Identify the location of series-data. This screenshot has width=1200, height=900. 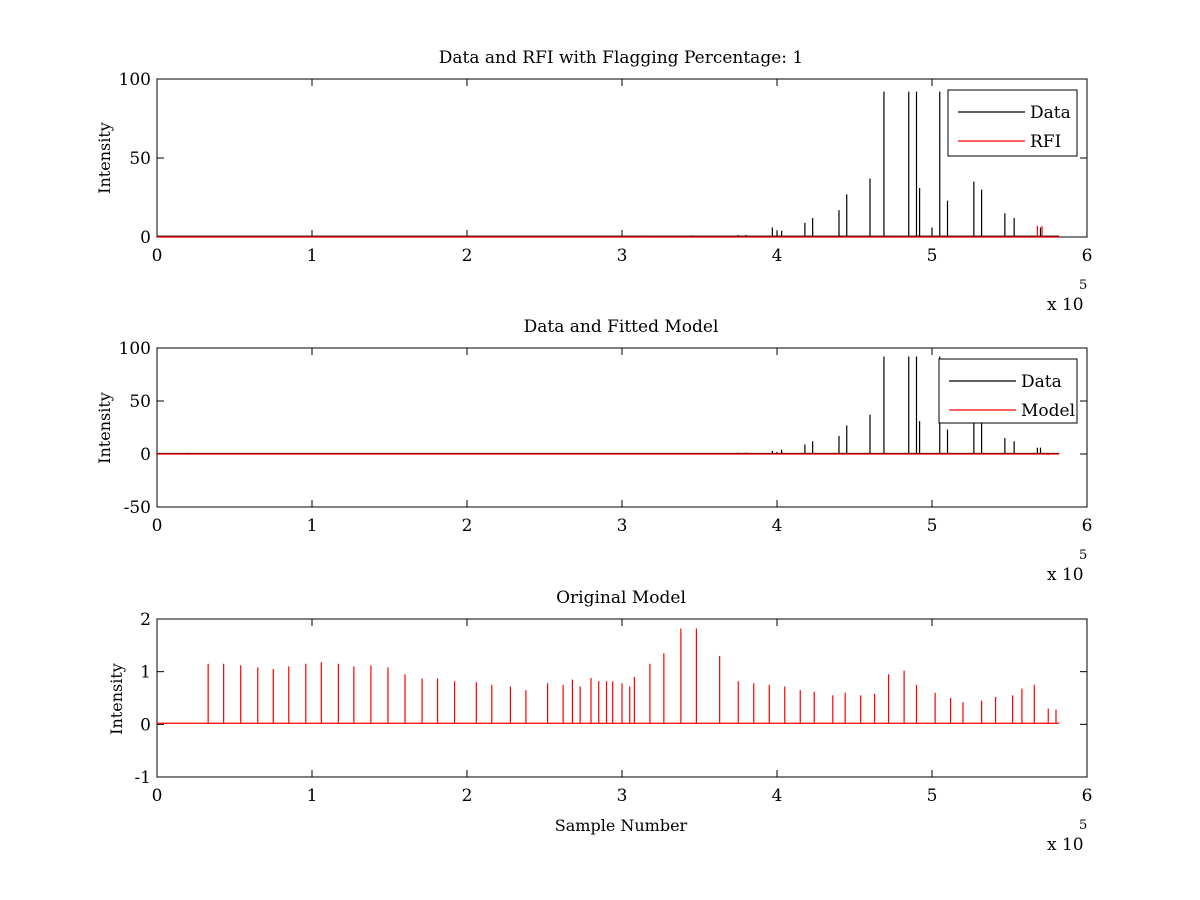
(608, 164).